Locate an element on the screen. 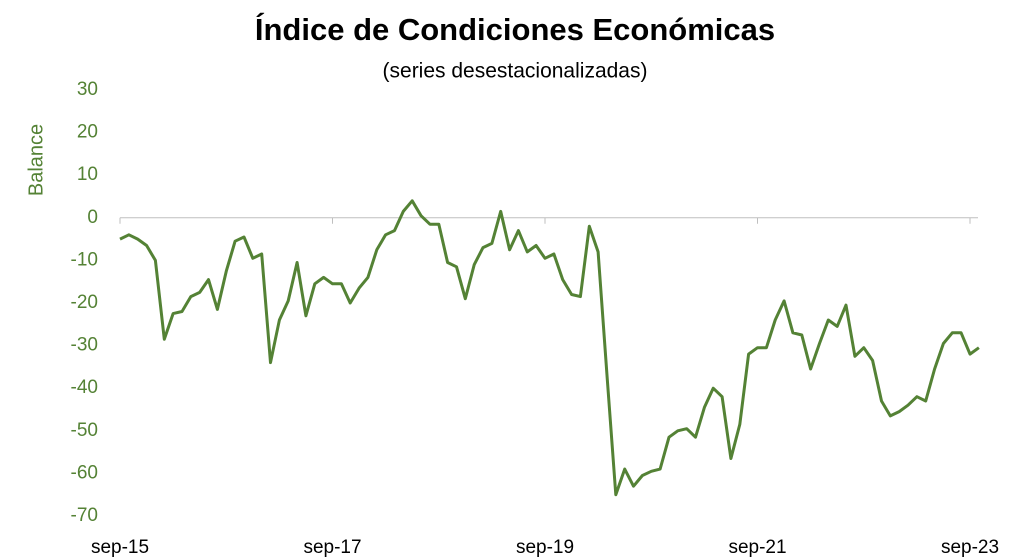 Image resolution: width=1018 pixels, height=560 pixels. y-tick-label: -30 is located at coordinates (84, 345).